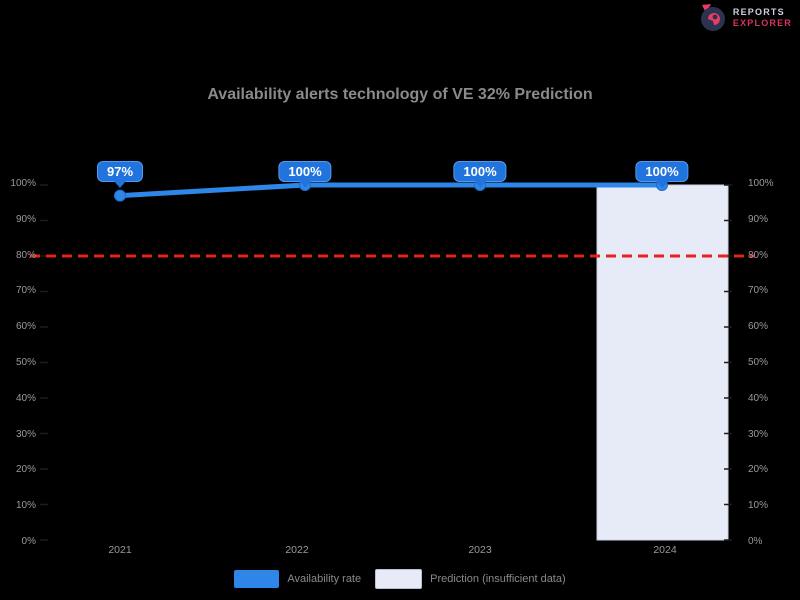 The height and width of the screenshot is (600, 800). I want to click on y-tick-label-left: 40%, so click(25, 398).